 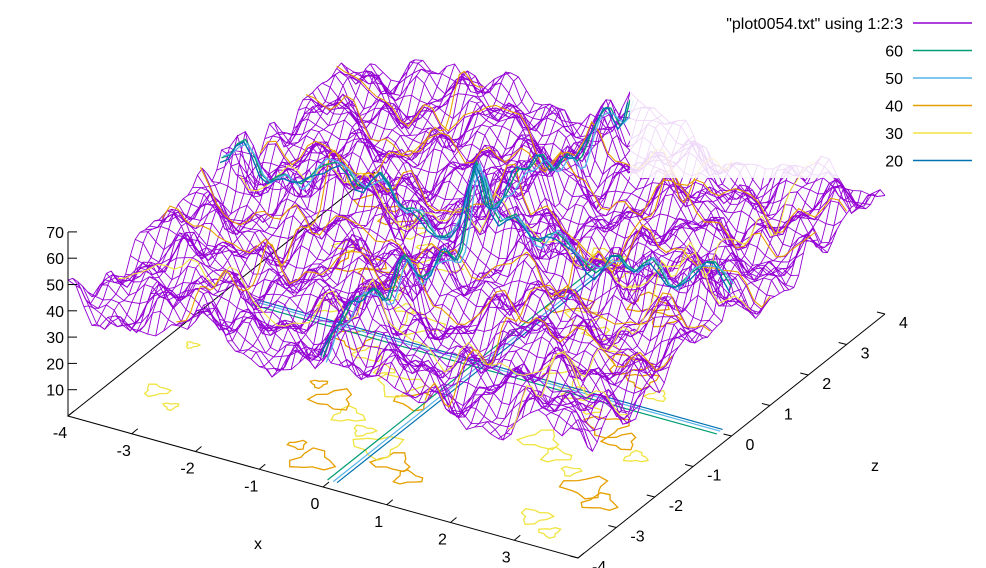 What do you see at coordinates (258, 544) in the screenshot?
I see `x-axis-label: x` at bounding box center [258, 544].